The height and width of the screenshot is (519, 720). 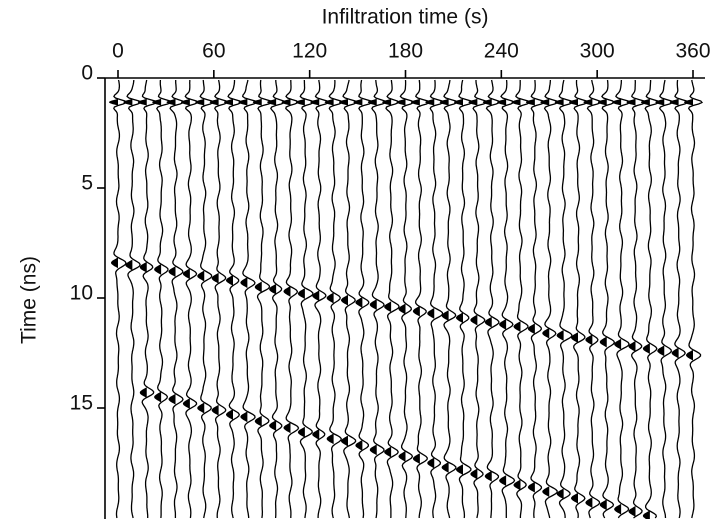 I want to click on y-tick-label: 5, so click(x=87, y=183).